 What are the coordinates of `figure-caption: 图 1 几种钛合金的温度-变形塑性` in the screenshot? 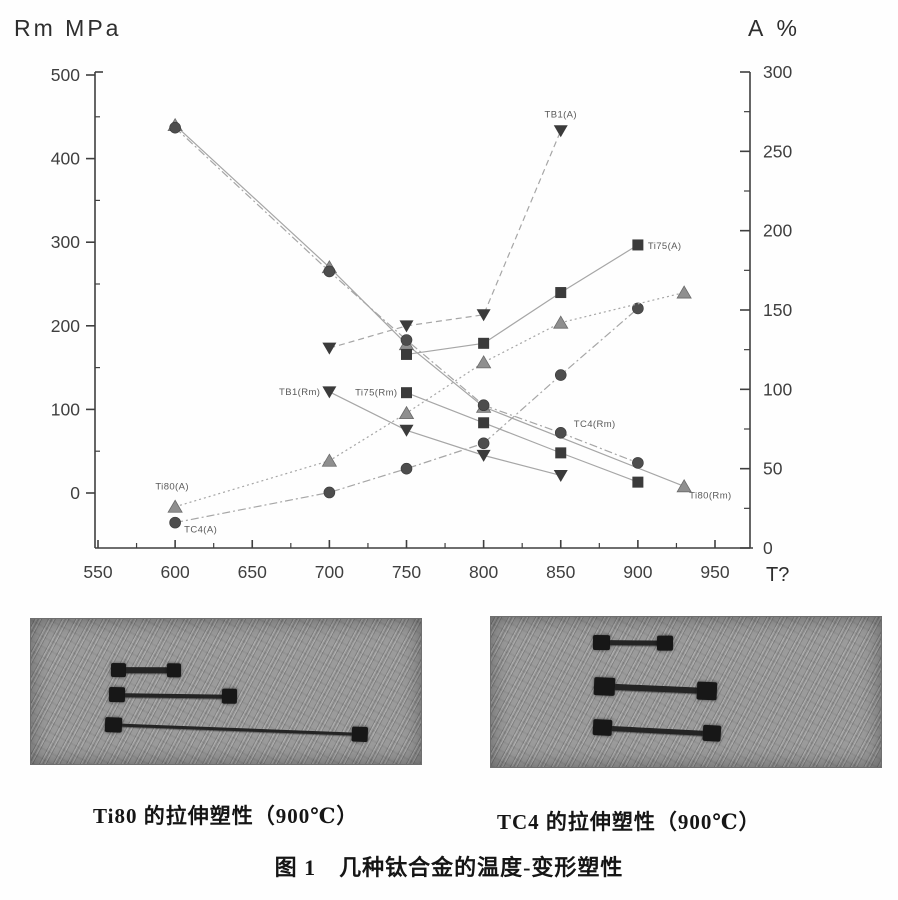 It's located at (449, 867).